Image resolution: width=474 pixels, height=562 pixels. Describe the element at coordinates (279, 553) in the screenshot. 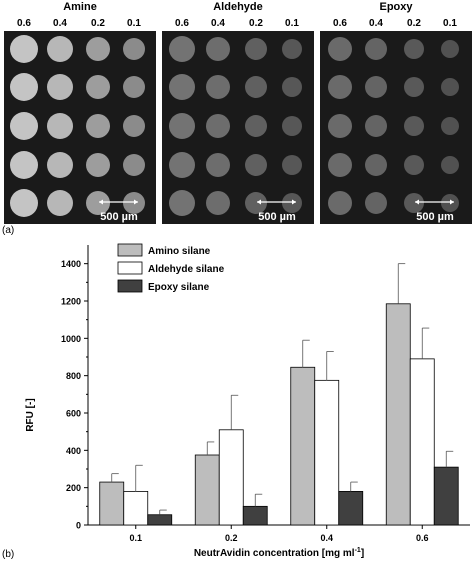

I see `x-axis-label: NeutrAvidin concentration [mg ml-1]` at that location.